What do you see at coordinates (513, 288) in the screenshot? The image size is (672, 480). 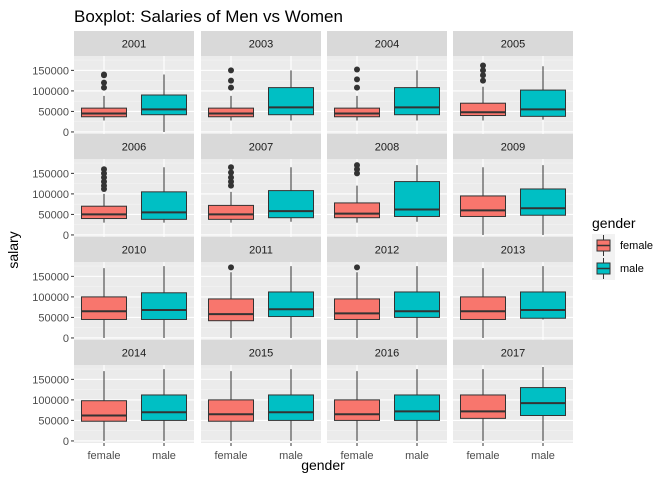 I see `facet-panel: 2013` at bounding box center [513, 288].